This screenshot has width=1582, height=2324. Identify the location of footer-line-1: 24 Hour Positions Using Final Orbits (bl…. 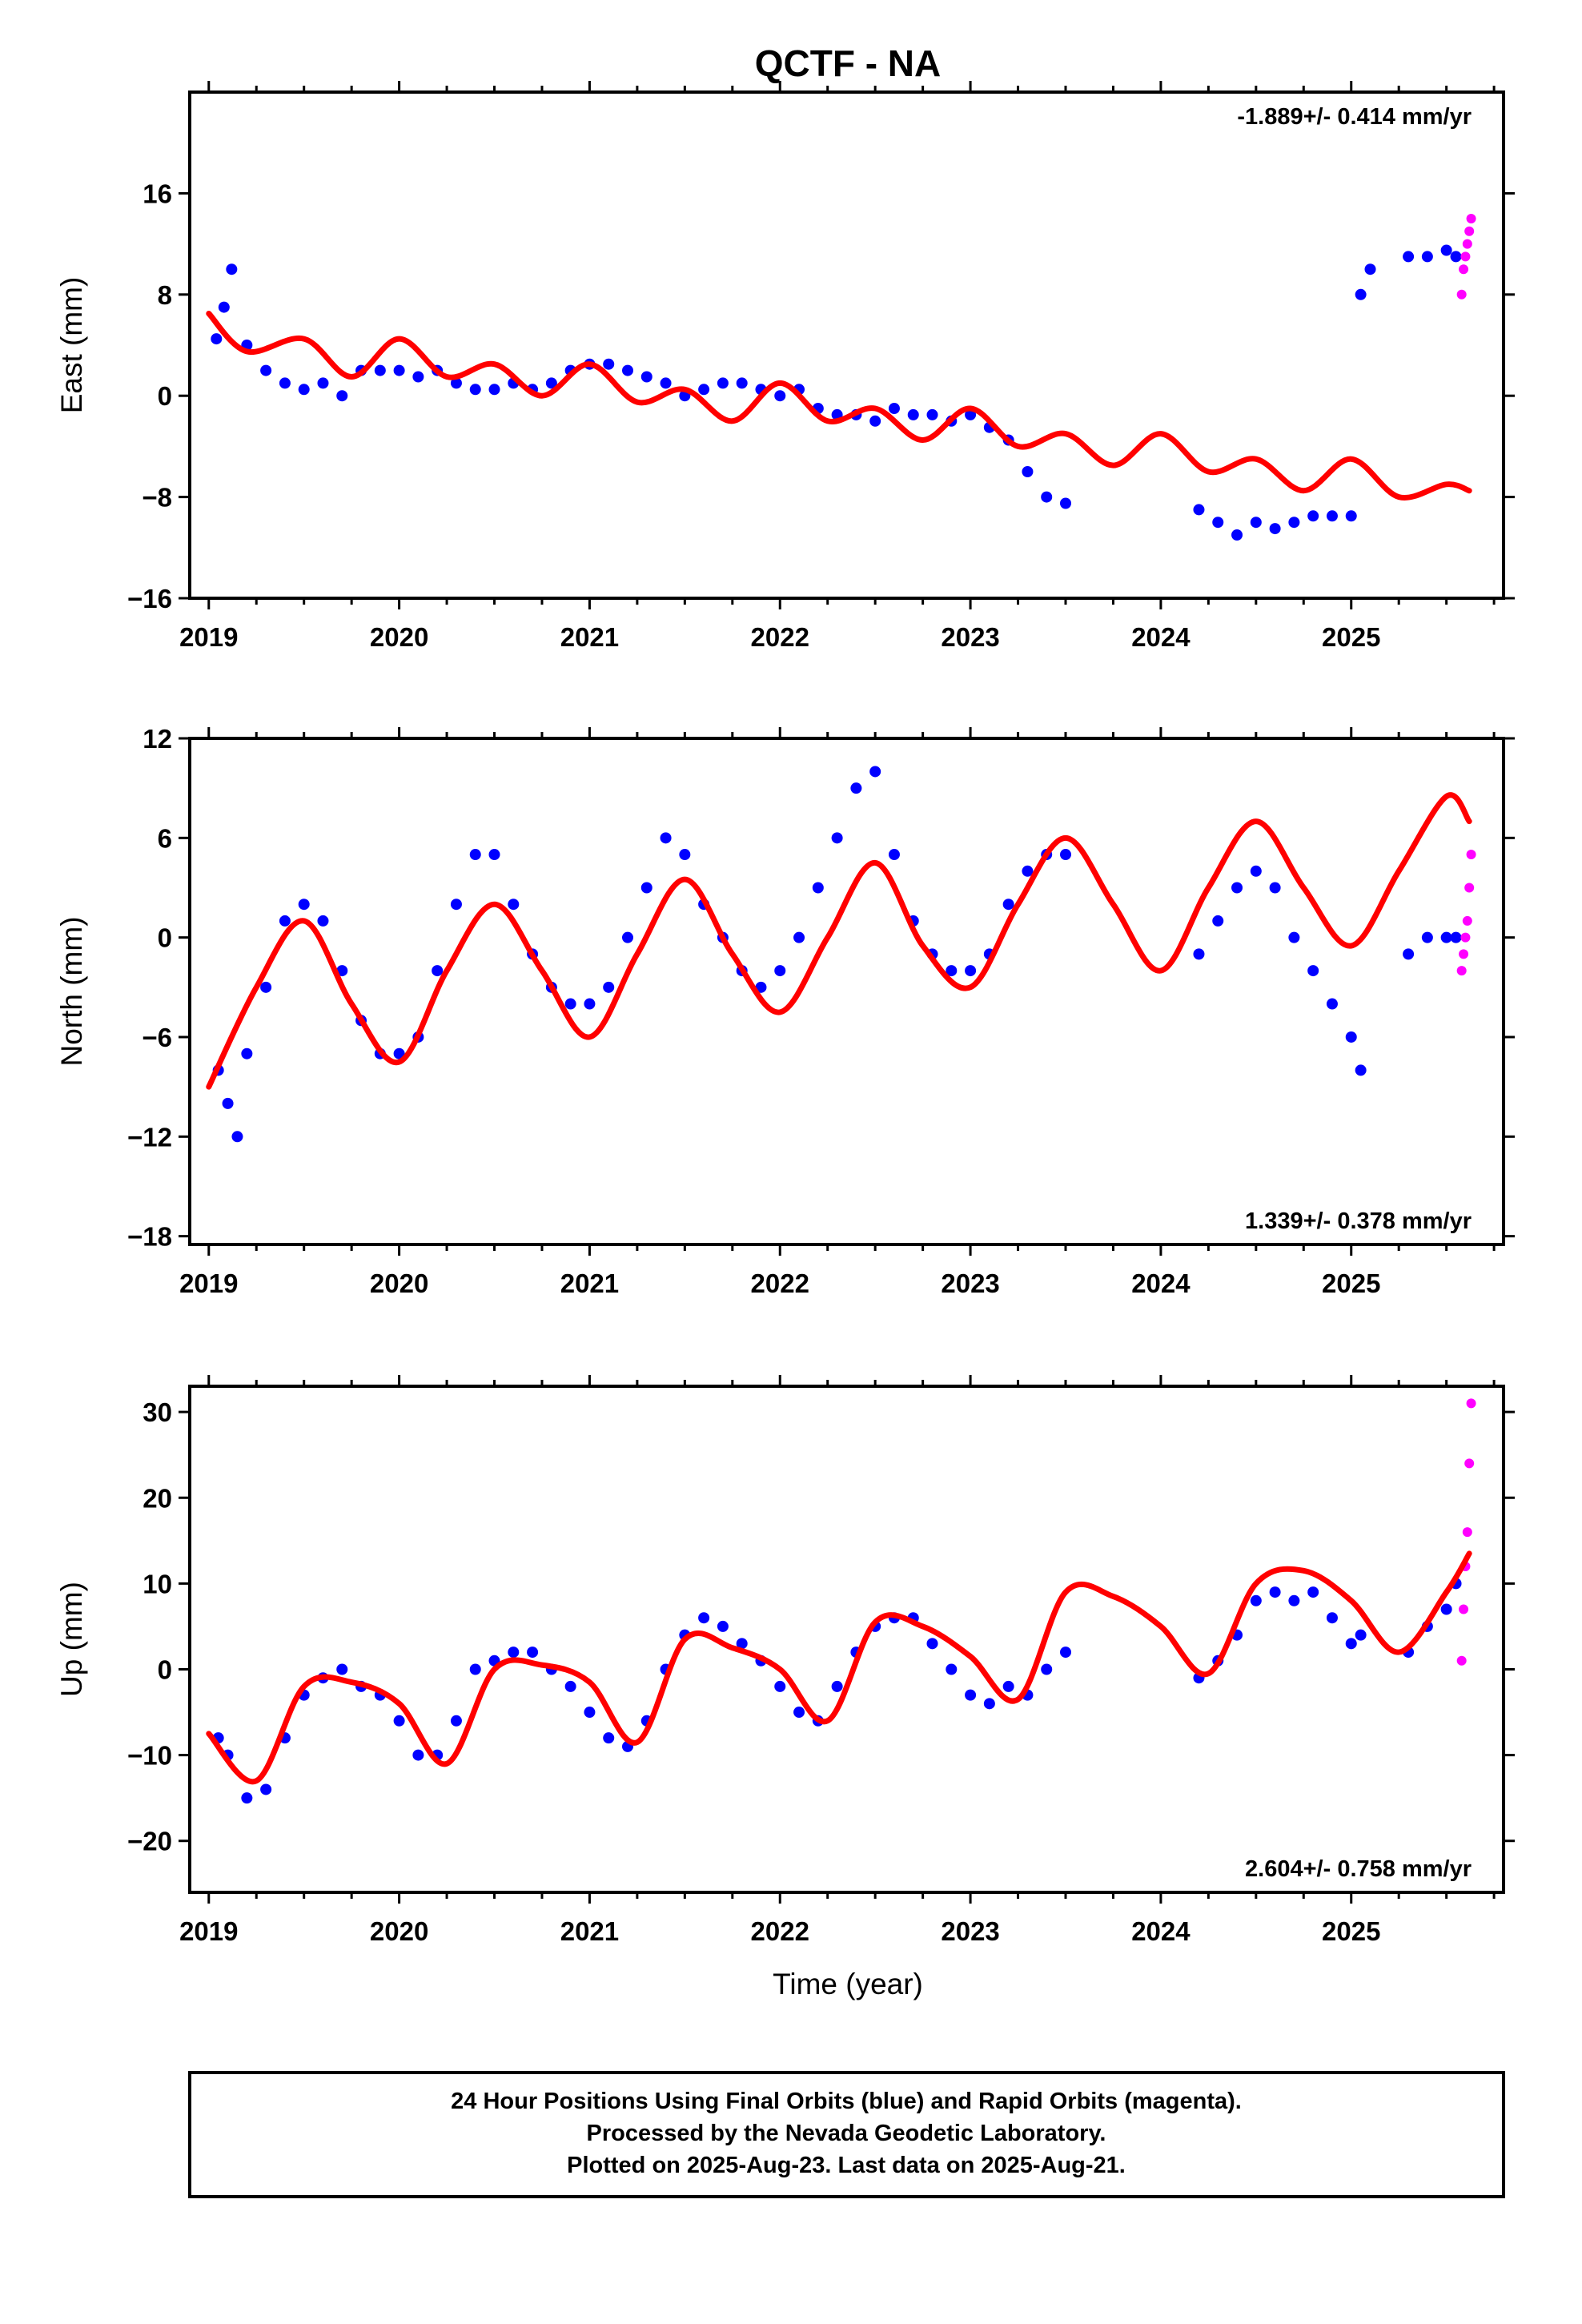
(847, 2101).